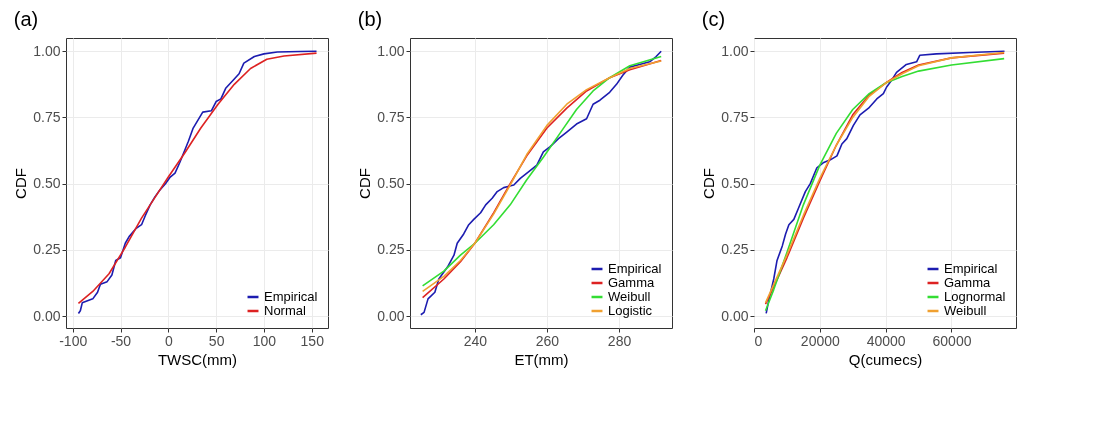 The image size is (1096, 445). What do you see at coordinates (885, 359) in the screenshot?
I see `x-axis-title: Q(cumecs)` at bounding box center [885, 359].